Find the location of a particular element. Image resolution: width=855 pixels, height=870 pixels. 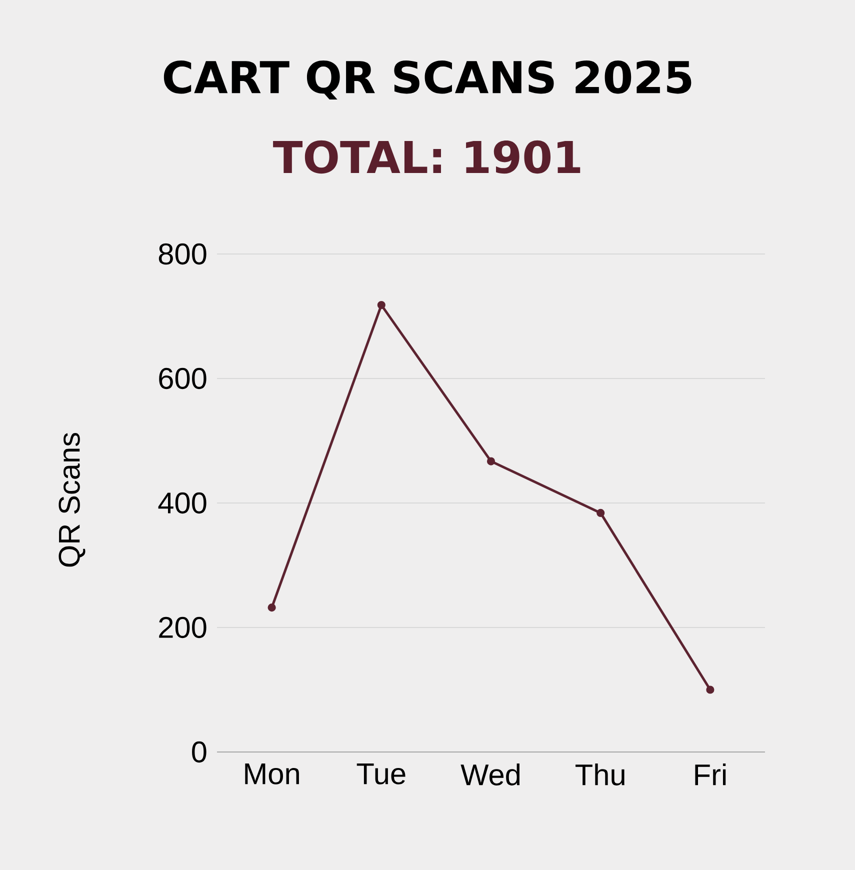

y-tick-label: 0 is located at coordinates (199, 752).